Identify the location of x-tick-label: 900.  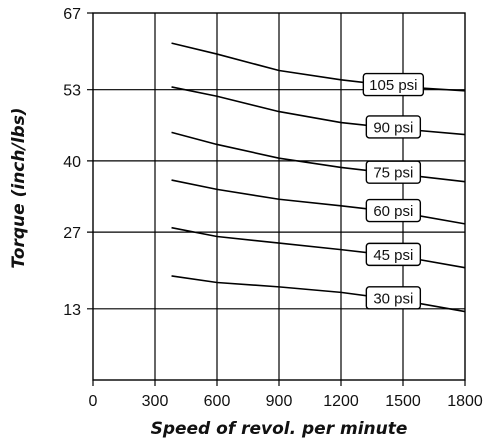
(279, 401).